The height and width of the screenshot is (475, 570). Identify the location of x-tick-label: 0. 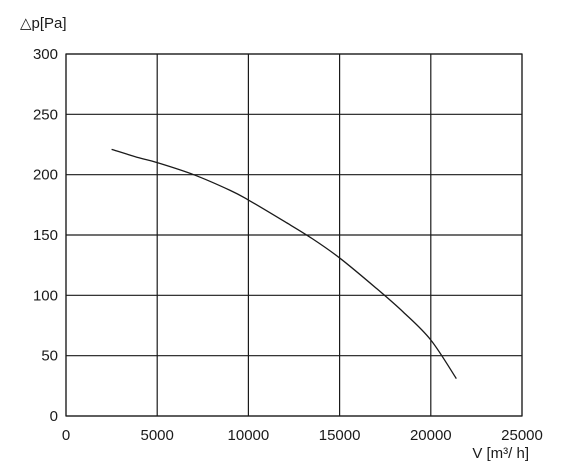
(66, 435).